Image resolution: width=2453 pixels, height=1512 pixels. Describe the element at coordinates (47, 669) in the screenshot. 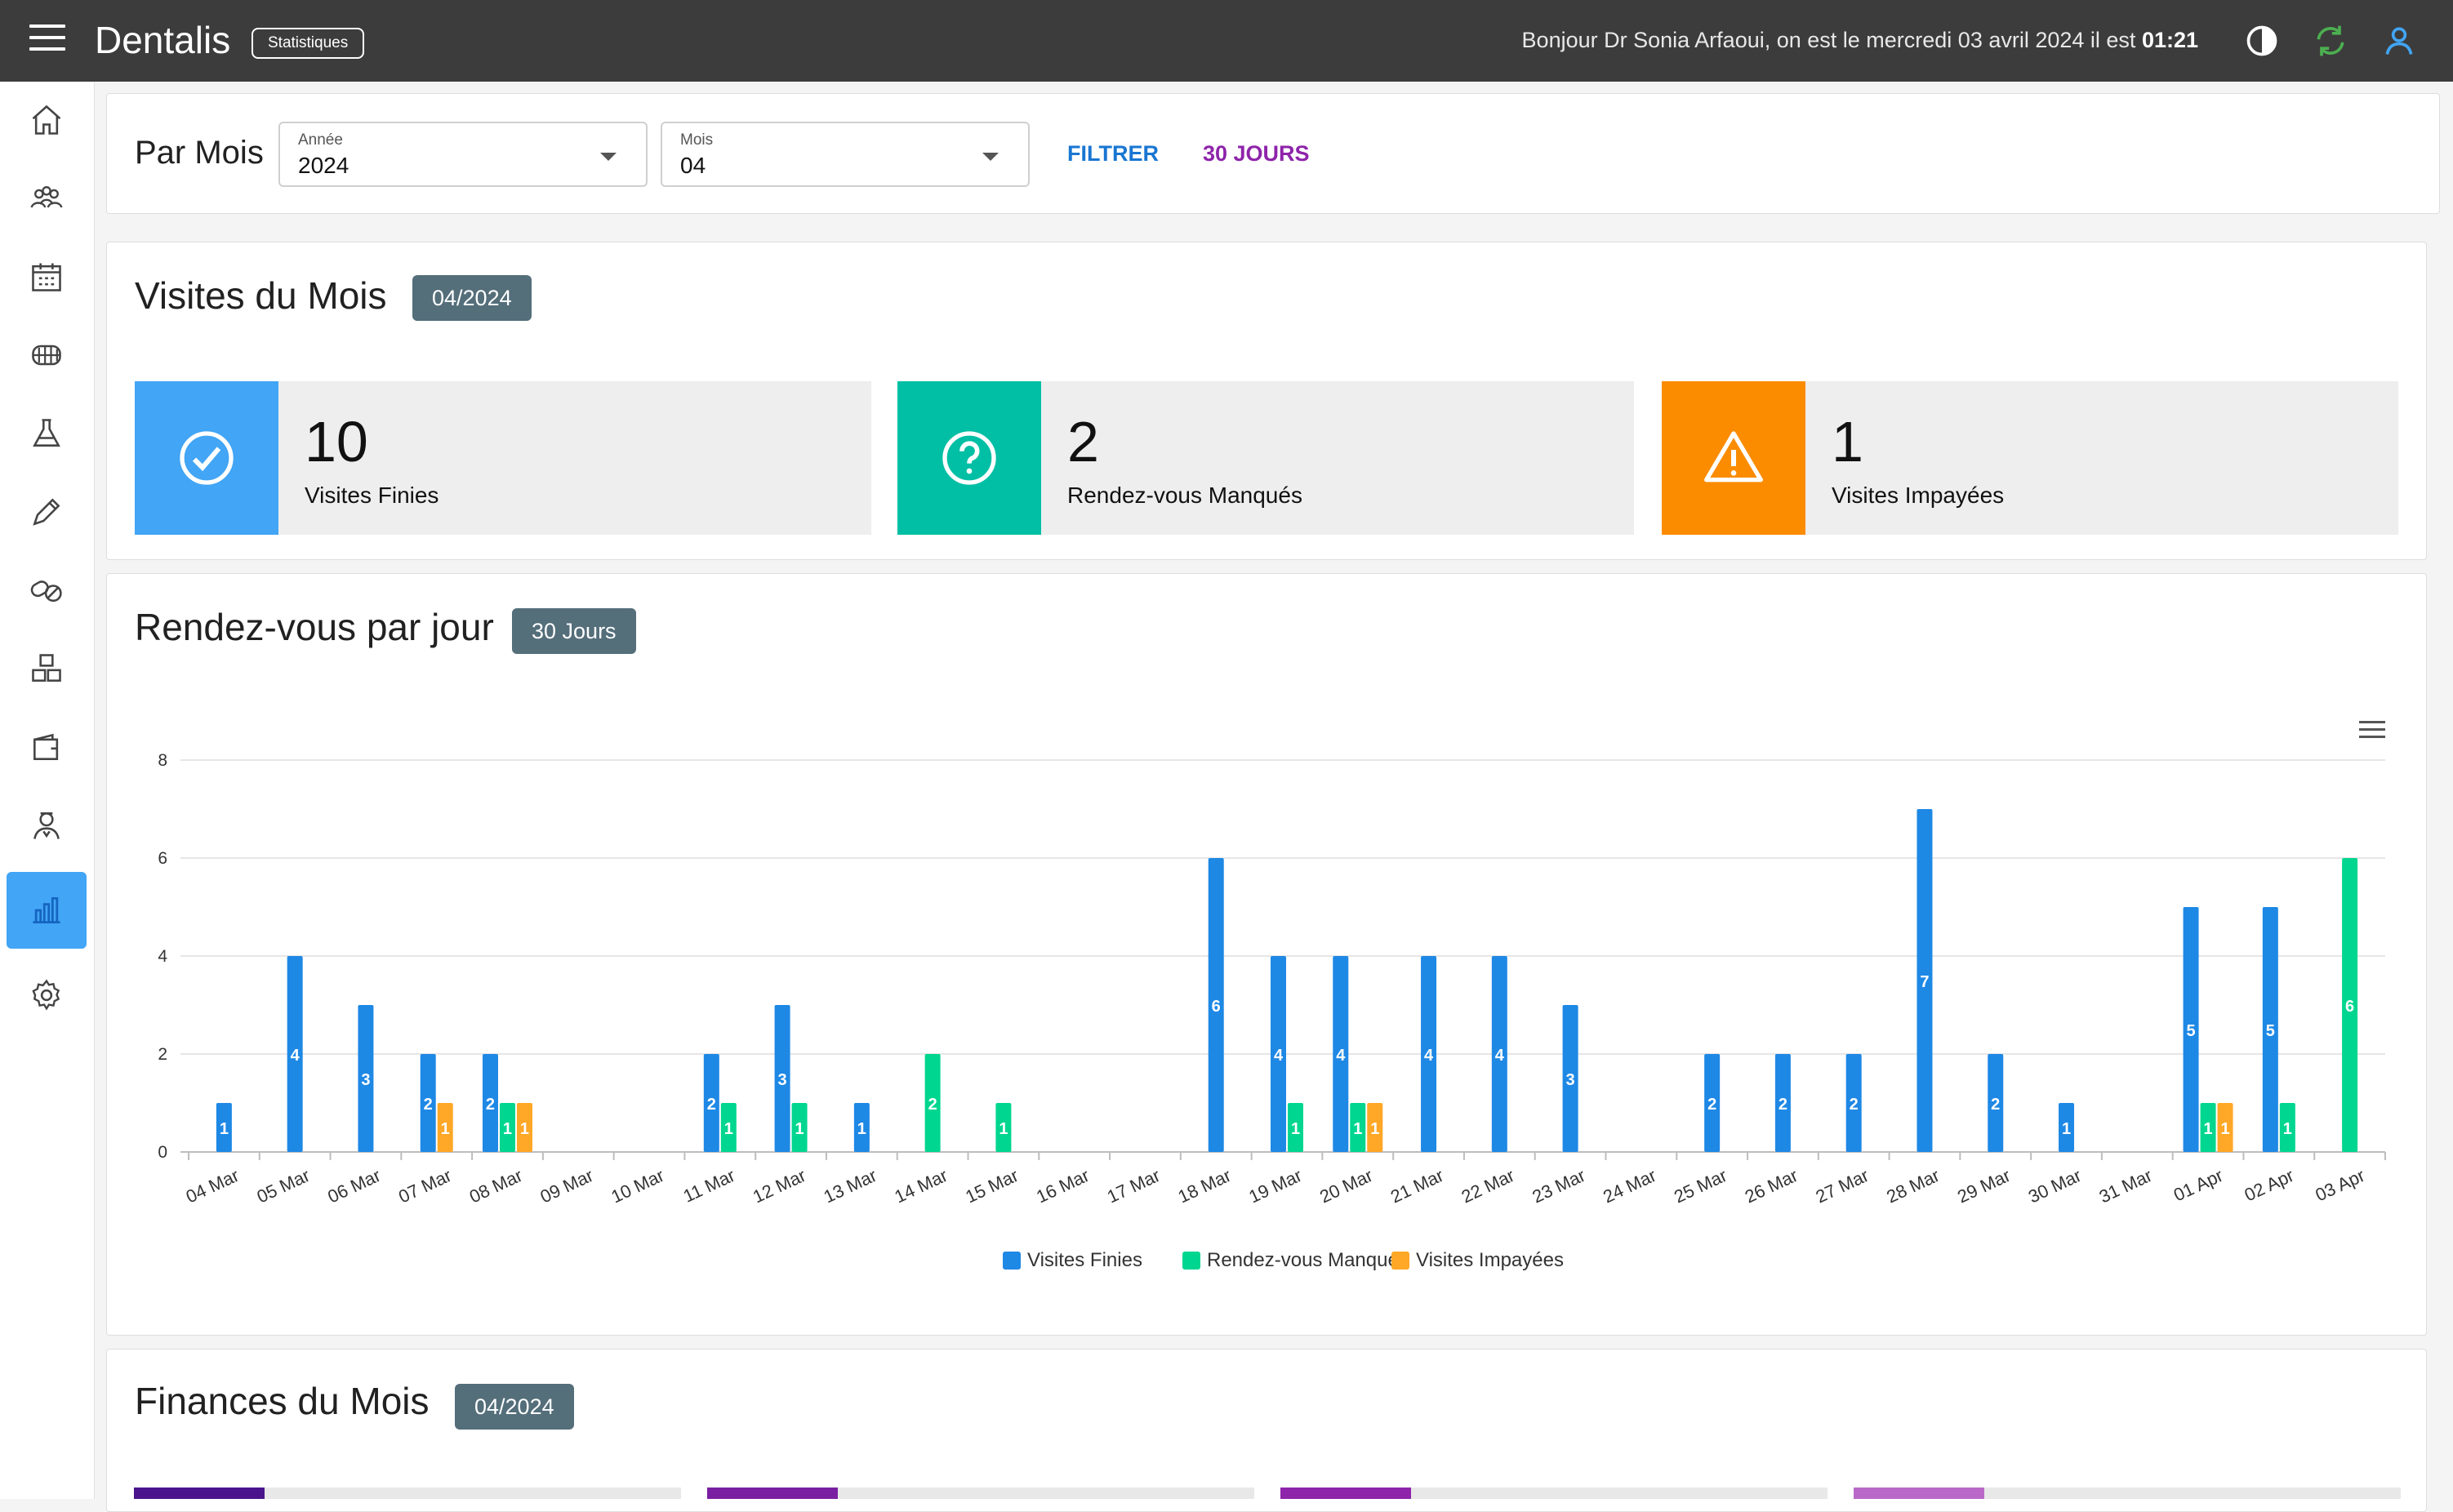

I see `sidebar-item-inventory` at that location.